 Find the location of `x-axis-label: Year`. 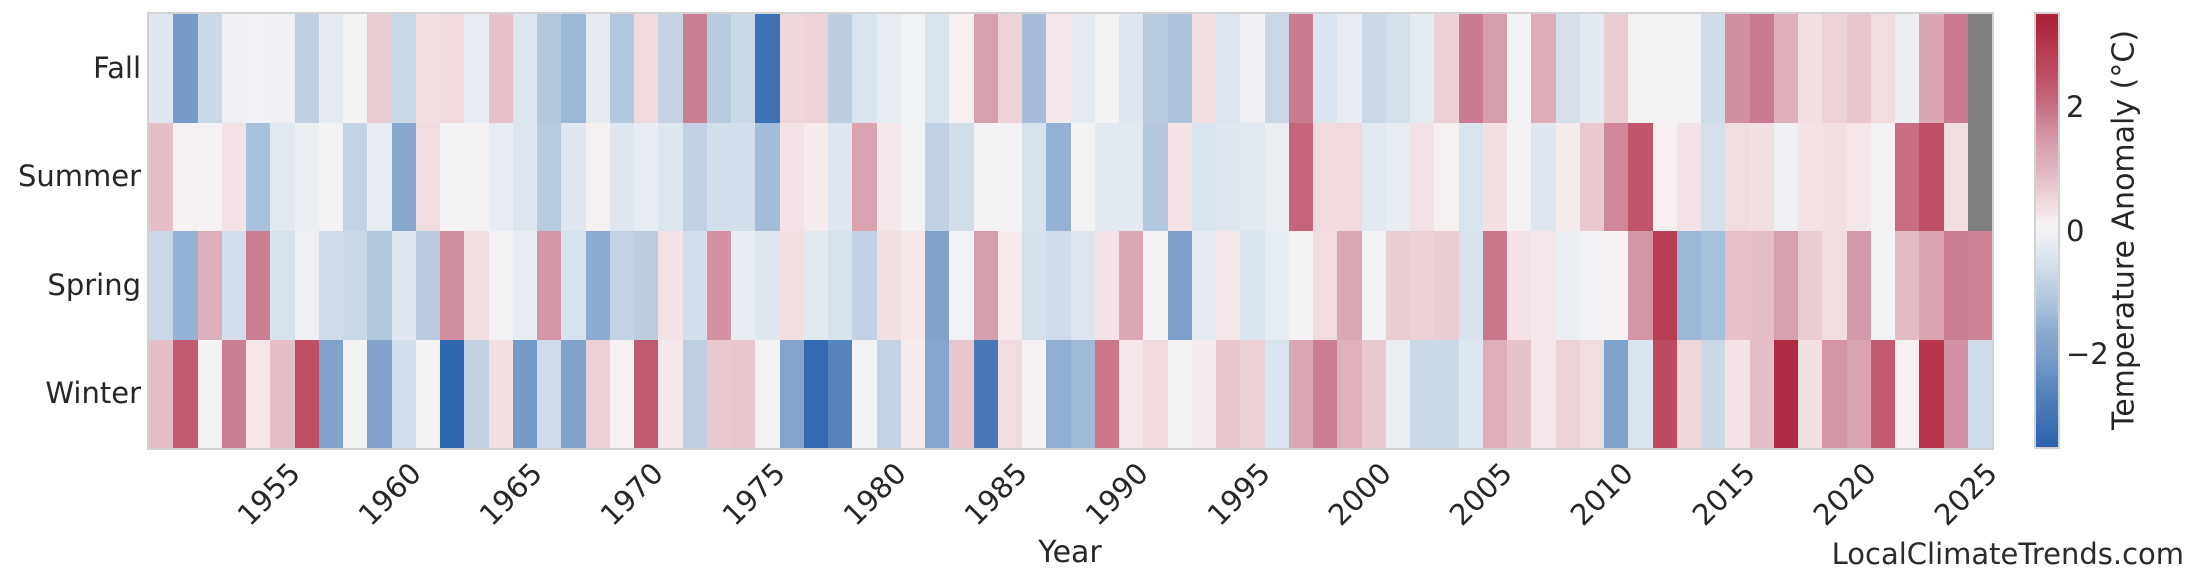

x-axis-label: Year is located at coordinates (1070, 552).